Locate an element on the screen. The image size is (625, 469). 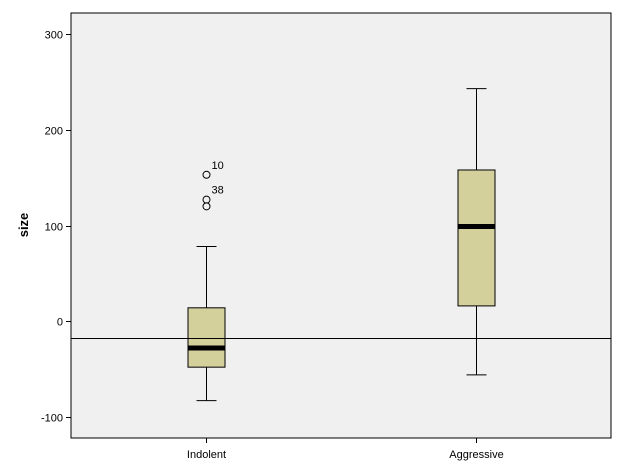
box-aggressive is located at coordinates (476, 232).